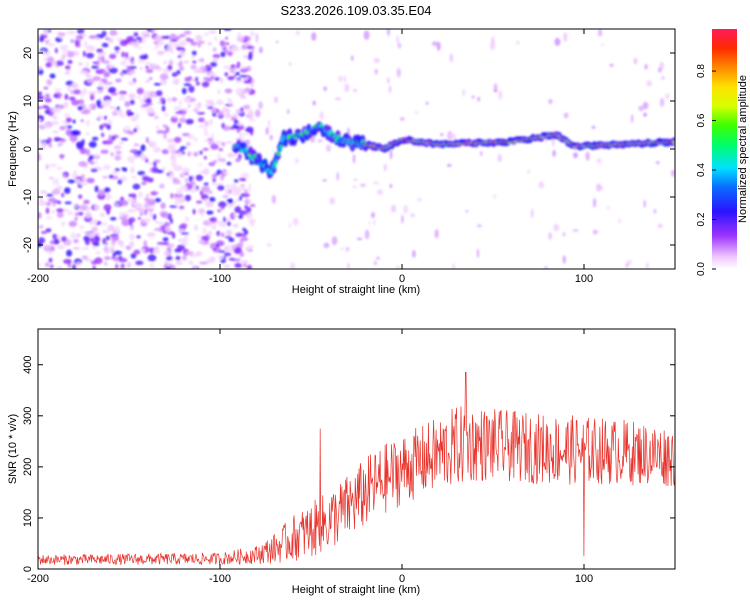 Image resolution: width=750 pixels, height=600 pixels. Describe the element at coordinates (28, 518) in the screenshot. I see `snr-ytick-label: 100` at that location.